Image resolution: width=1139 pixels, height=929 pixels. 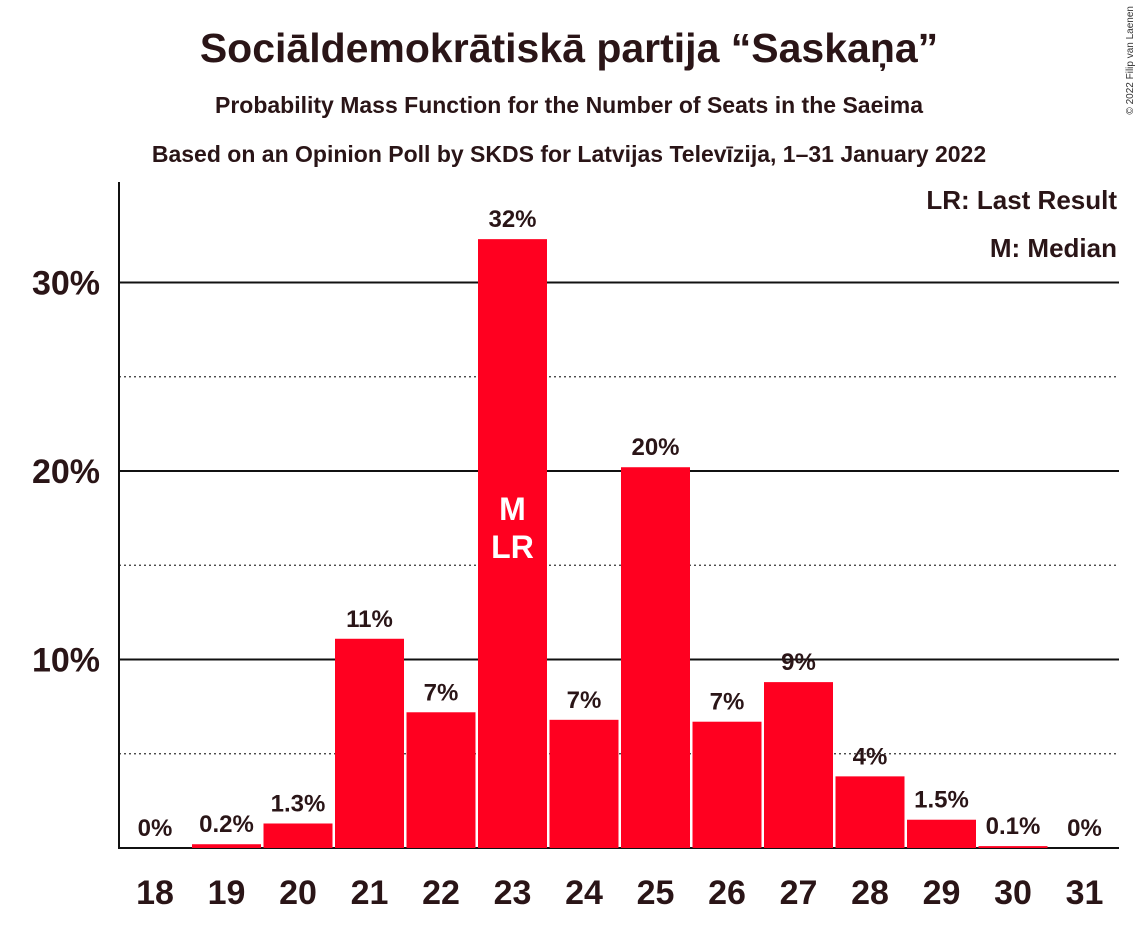 I want to click on data-label: 1.3%, so click(x=298, y=803).